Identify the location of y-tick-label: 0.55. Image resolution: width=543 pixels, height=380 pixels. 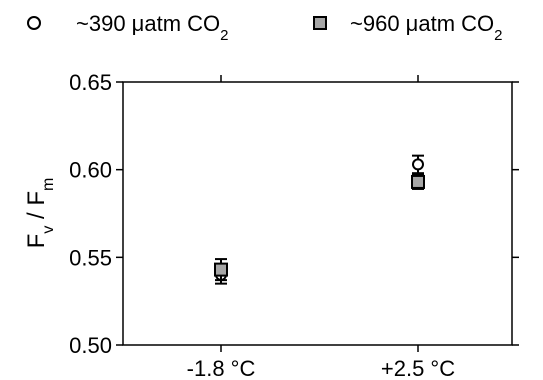
(90, 257).